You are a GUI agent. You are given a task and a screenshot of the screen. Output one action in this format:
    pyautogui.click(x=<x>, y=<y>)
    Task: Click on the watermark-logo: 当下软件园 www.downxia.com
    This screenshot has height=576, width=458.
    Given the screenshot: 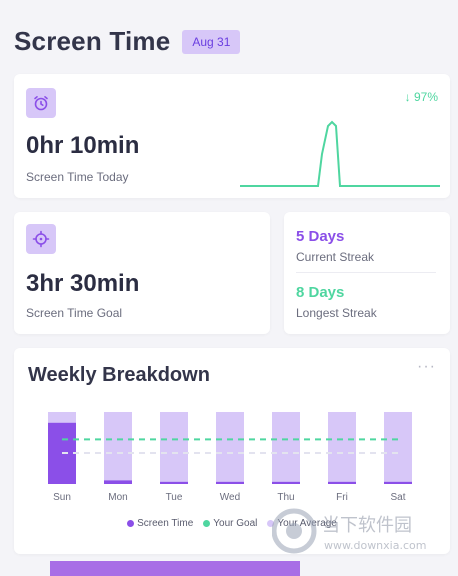 What is the action you would take?
    pyautogui.click(x=356, y=532)
    